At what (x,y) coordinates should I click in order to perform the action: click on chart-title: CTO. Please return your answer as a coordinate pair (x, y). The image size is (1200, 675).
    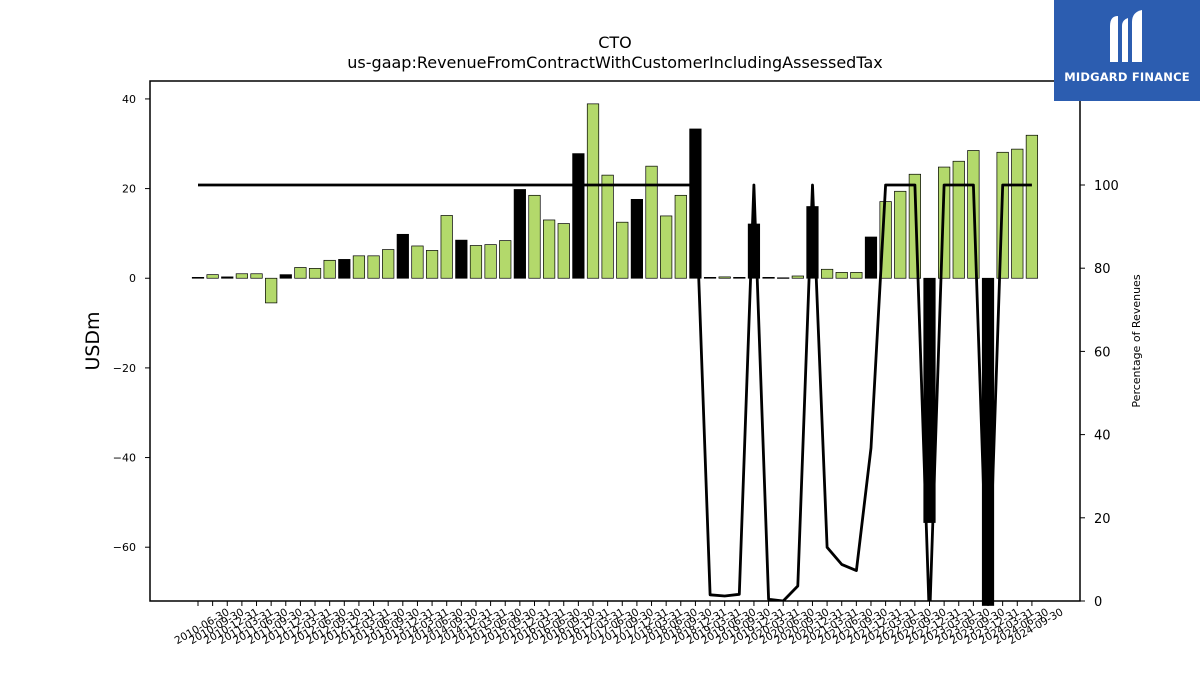
    Looking at the image, I should click on (615, 42).